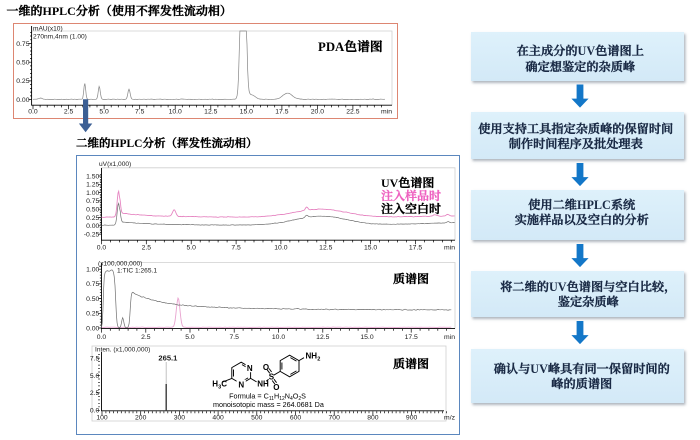  Describe the element at coordinates (317, 112) in the screenshot. I see `svg-text: 20.0` at that location.